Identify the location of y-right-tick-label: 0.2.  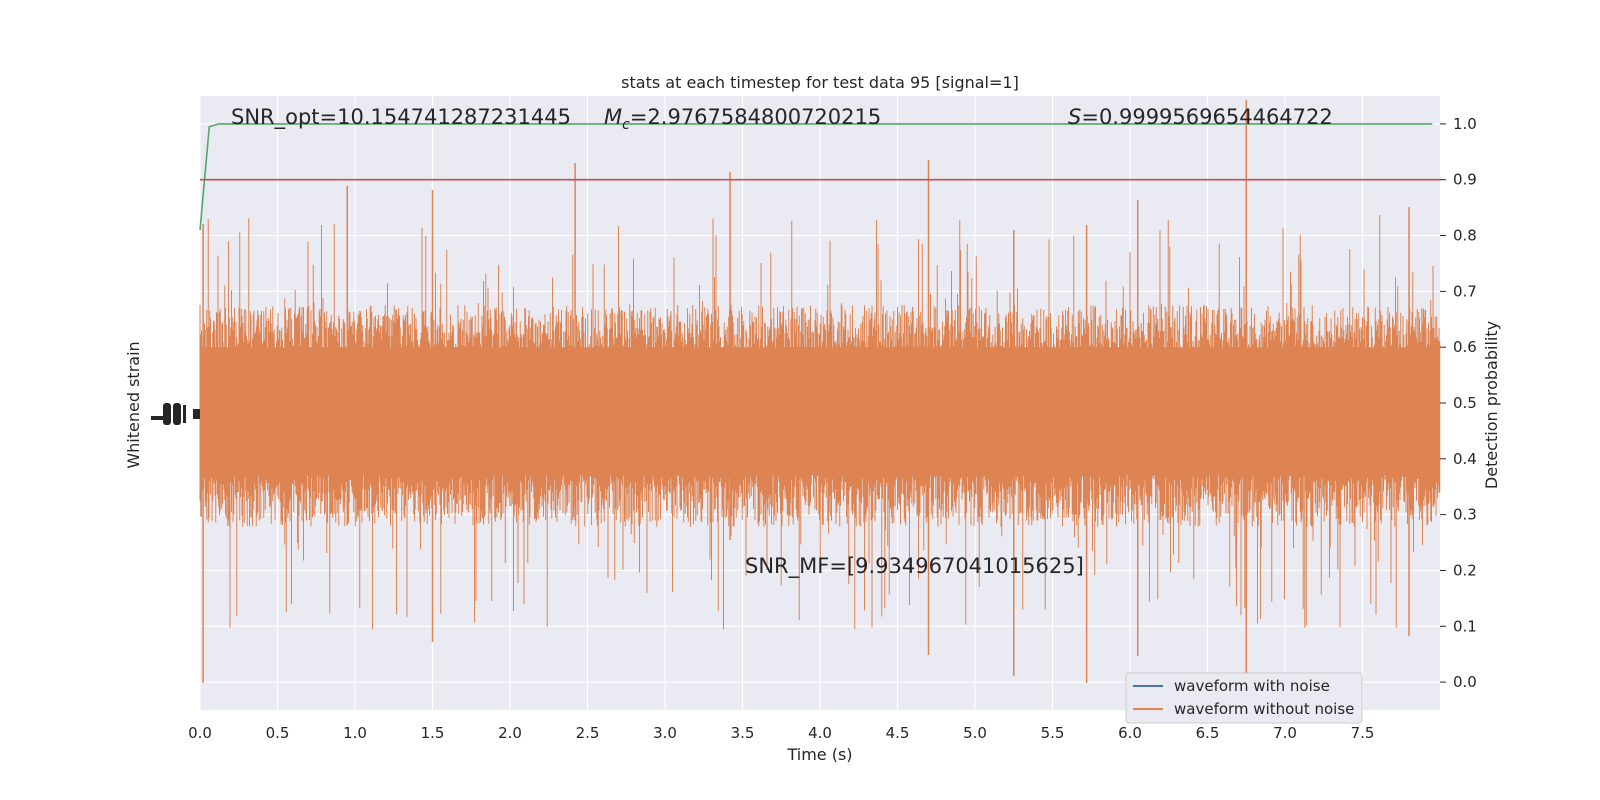
(1465, 570).